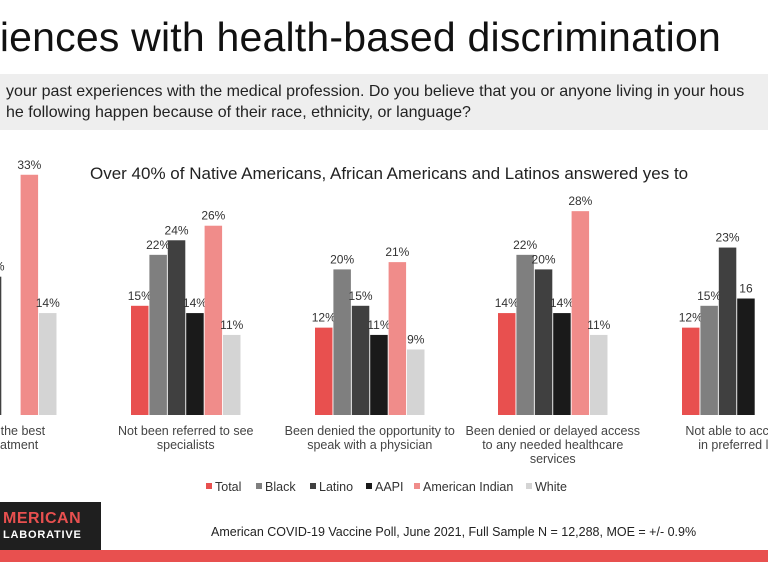 This screenshot has width=768, height=562. I want to click on chart-category-label: Been denied or delayed access, so click(553, 431).